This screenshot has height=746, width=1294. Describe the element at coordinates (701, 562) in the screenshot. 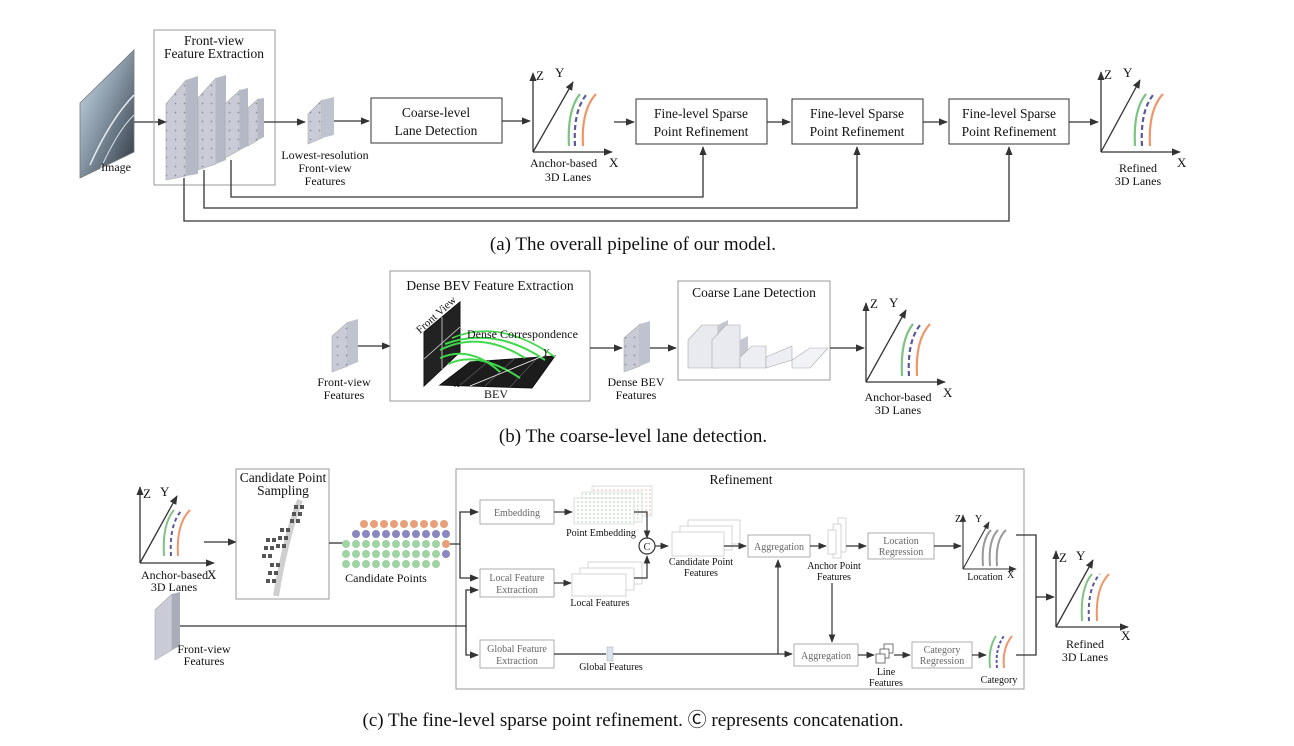

I see `cpf-label-1: Candidate Point` at that location.